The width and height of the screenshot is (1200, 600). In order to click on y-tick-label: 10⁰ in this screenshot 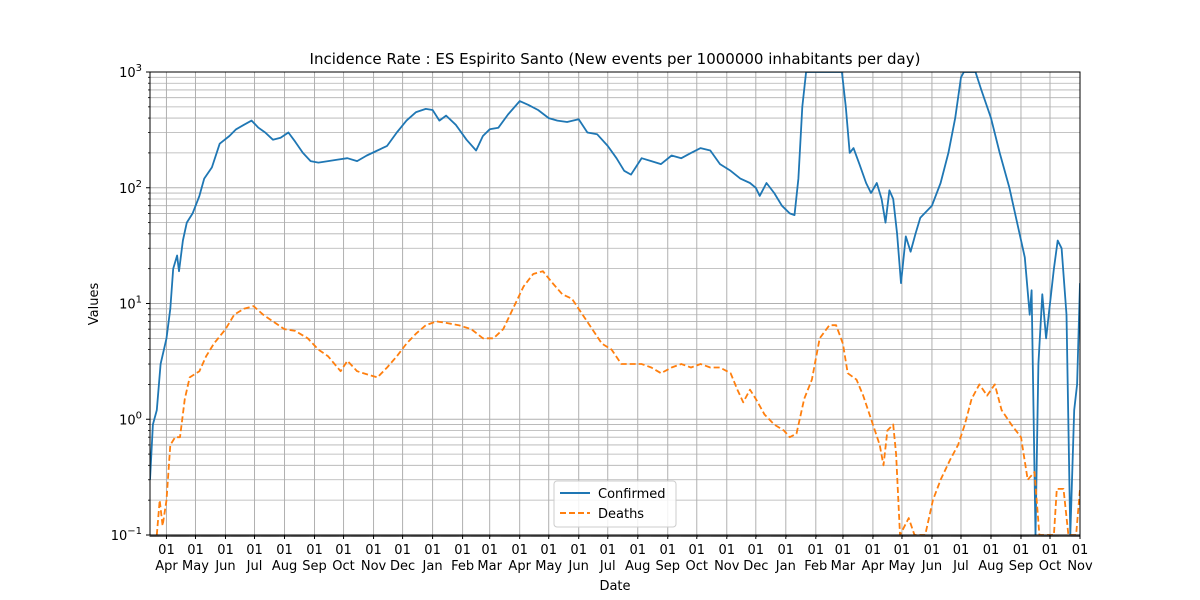, I will do `click(130, 419)`.